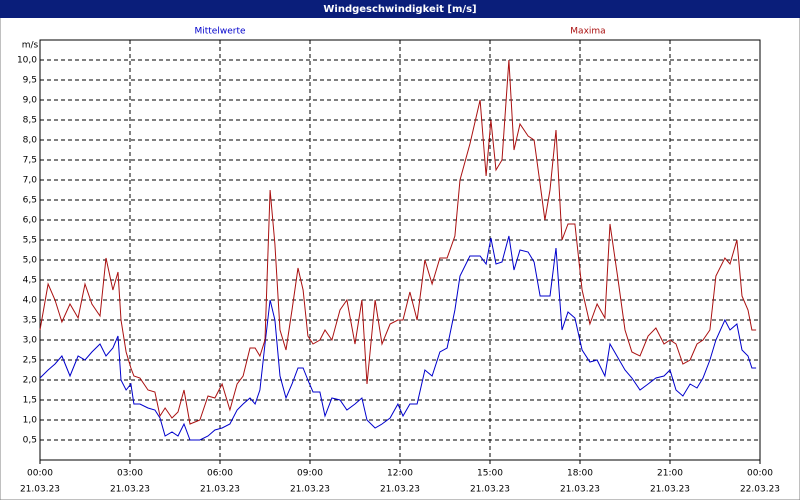 Image resolution: width=800 pixels, height=500 pixels. What do you see at coordinates (400, 474) in the screenshot?
I see `x-tick-label: 12:00` at bounding box center [400, 474].